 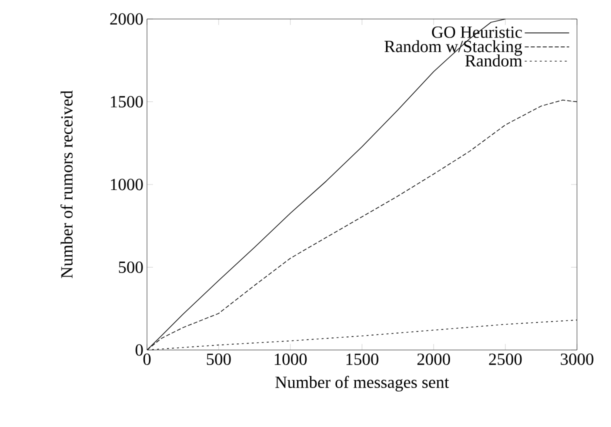 I want to click on y-tick-label: 500, so click(x=130, y=267).